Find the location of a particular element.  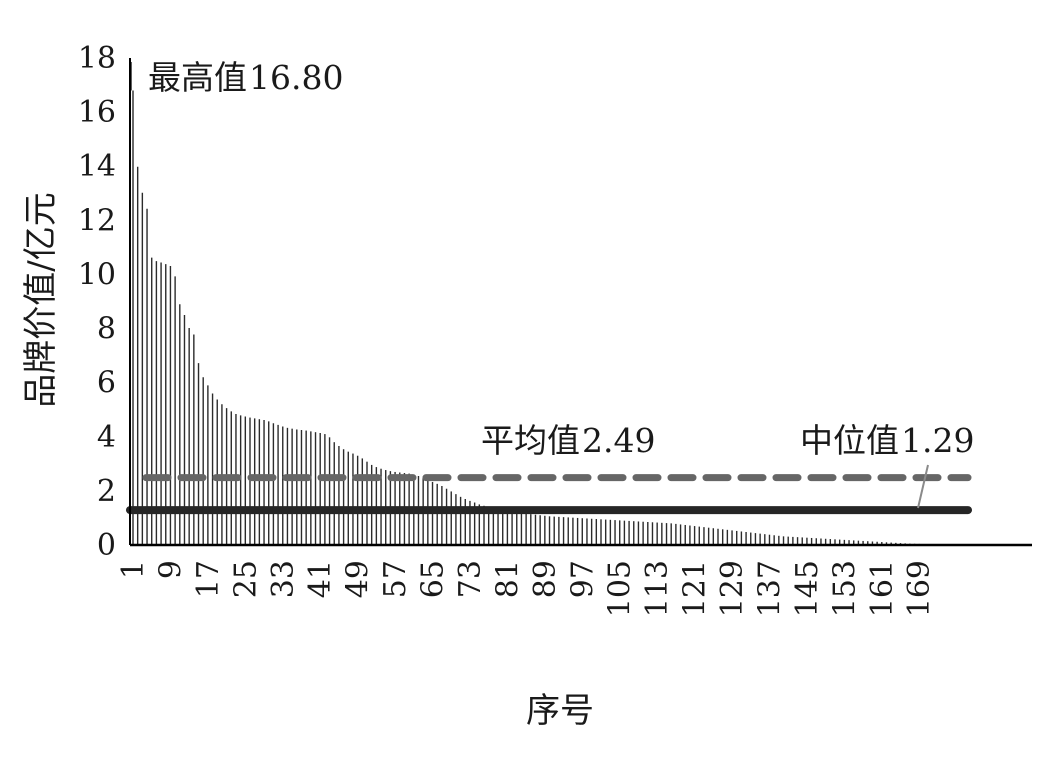

x-tick-label: 169 is located at coordinates (919, 588).